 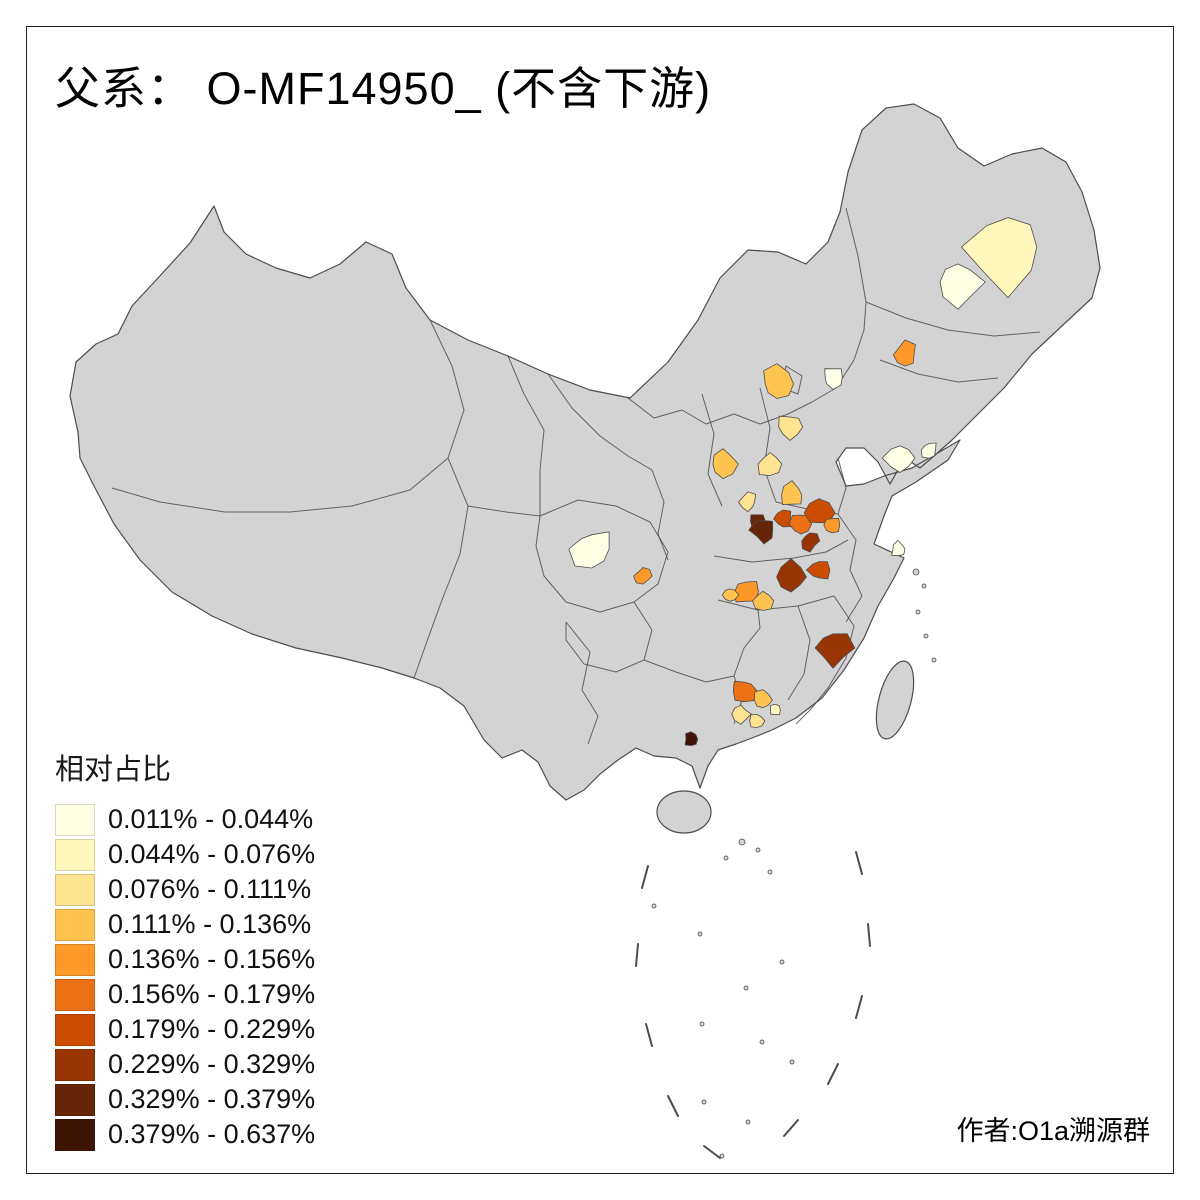 What do you see at coordinates (212, 1099) in the screenshot?
I see `legend-label: 0.329% - 0.379%` at bounding box center [212, 1099].